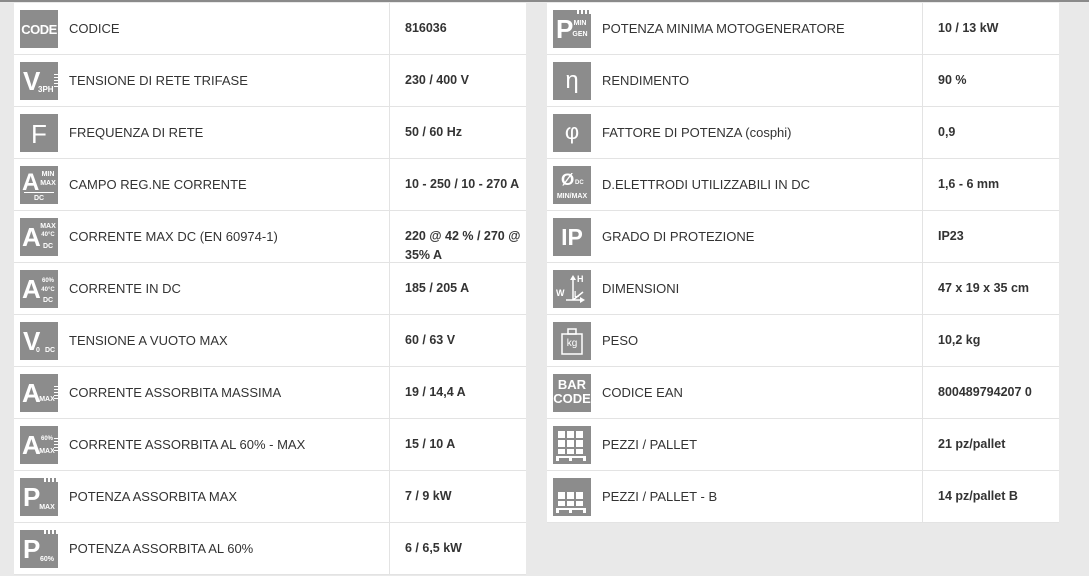 The image size is (1089, 576). Describe the element at coordinates (39, 288) in the screenshot. I see `current-dc-icon: A 60% 40°C DC` at that location.